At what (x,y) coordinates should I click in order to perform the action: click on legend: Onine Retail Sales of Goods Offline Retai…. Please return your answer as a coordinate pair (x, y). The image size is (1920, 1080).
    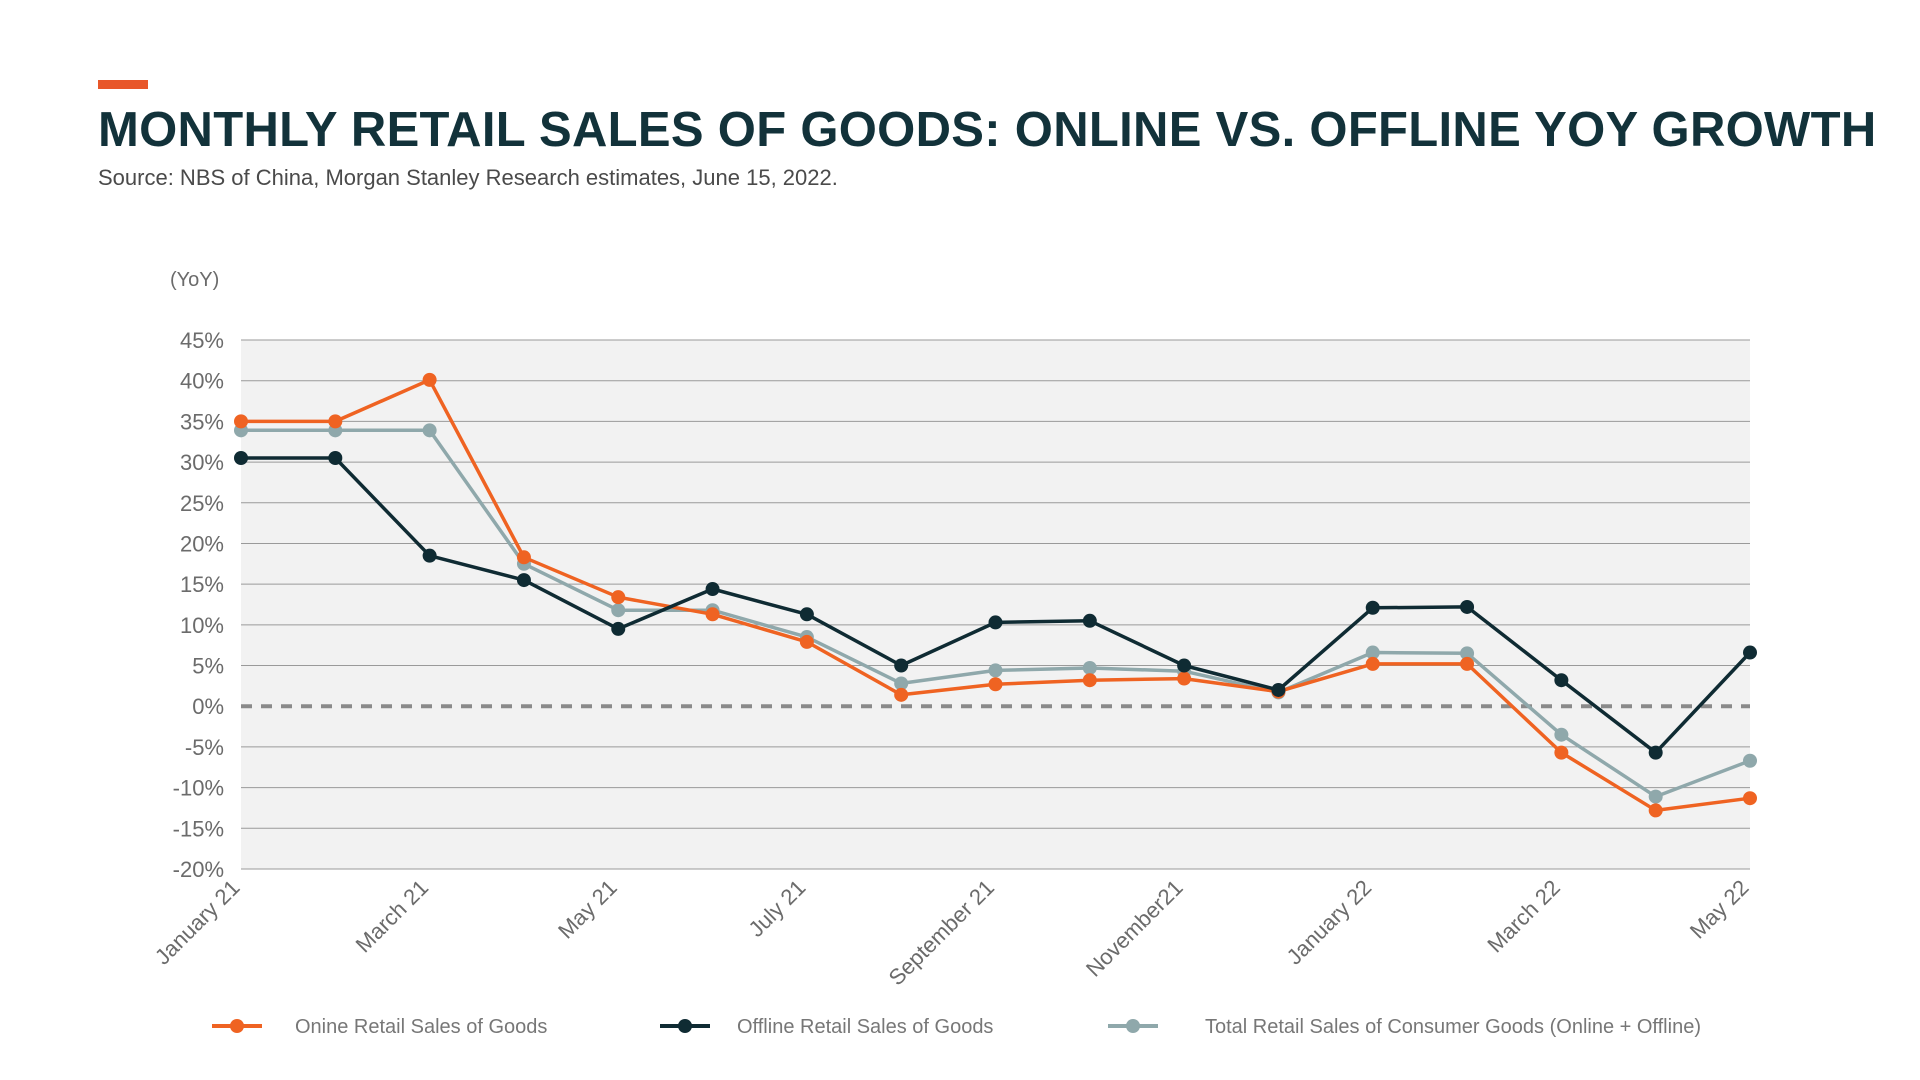
    Looking at the image, I should click on (956, 1027).